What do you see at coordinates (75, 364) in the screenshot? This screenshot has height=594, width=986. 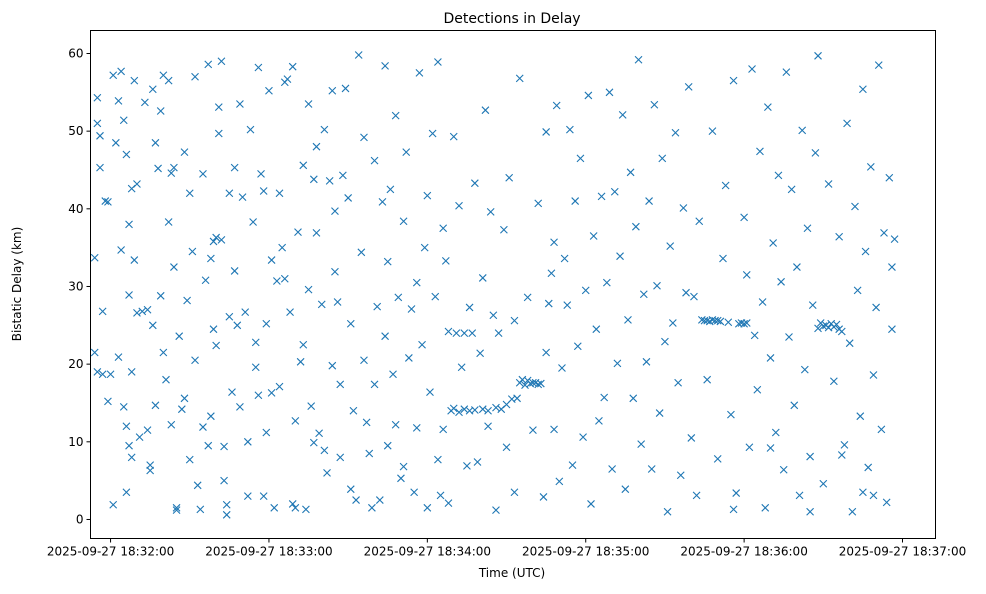 I see `y-tick-label: 20` at bounding box center [75, 364].